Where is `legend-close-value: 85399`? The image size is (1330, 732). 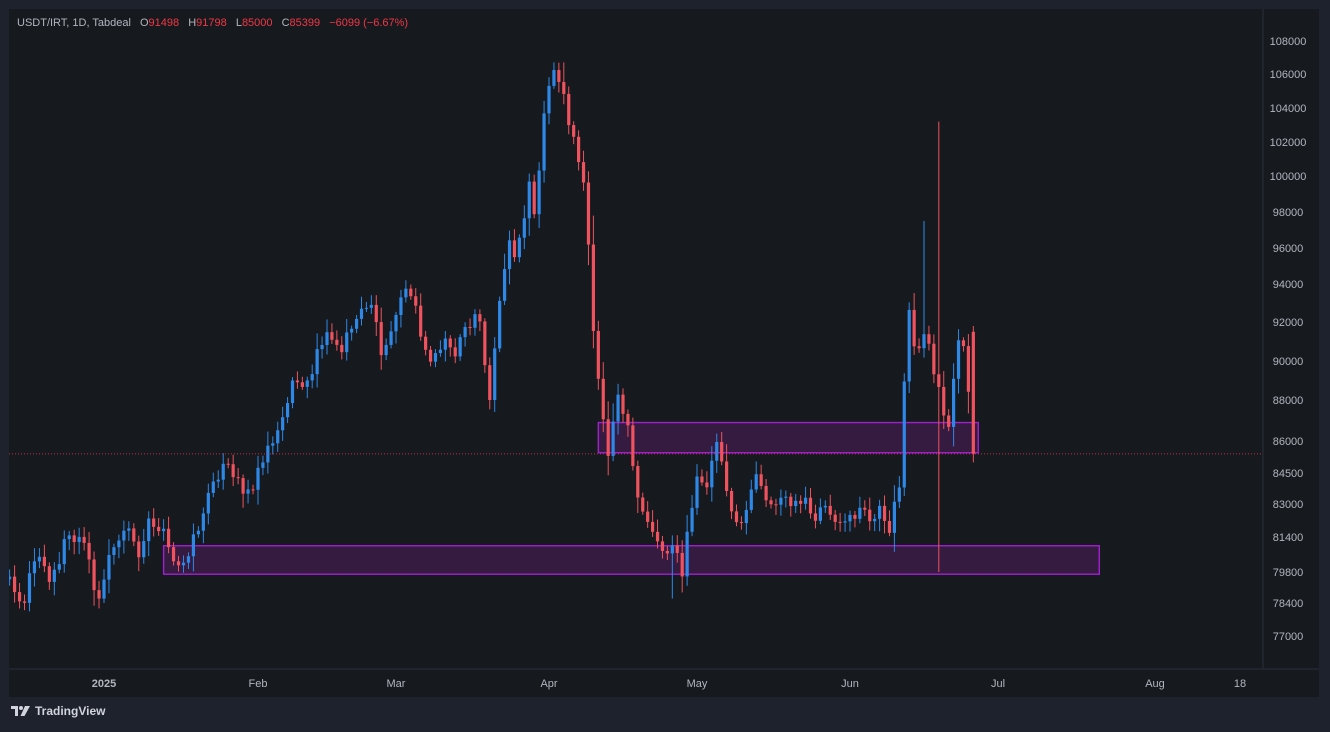 legend-close-value: 85399 is located at coordinates (305, 23).